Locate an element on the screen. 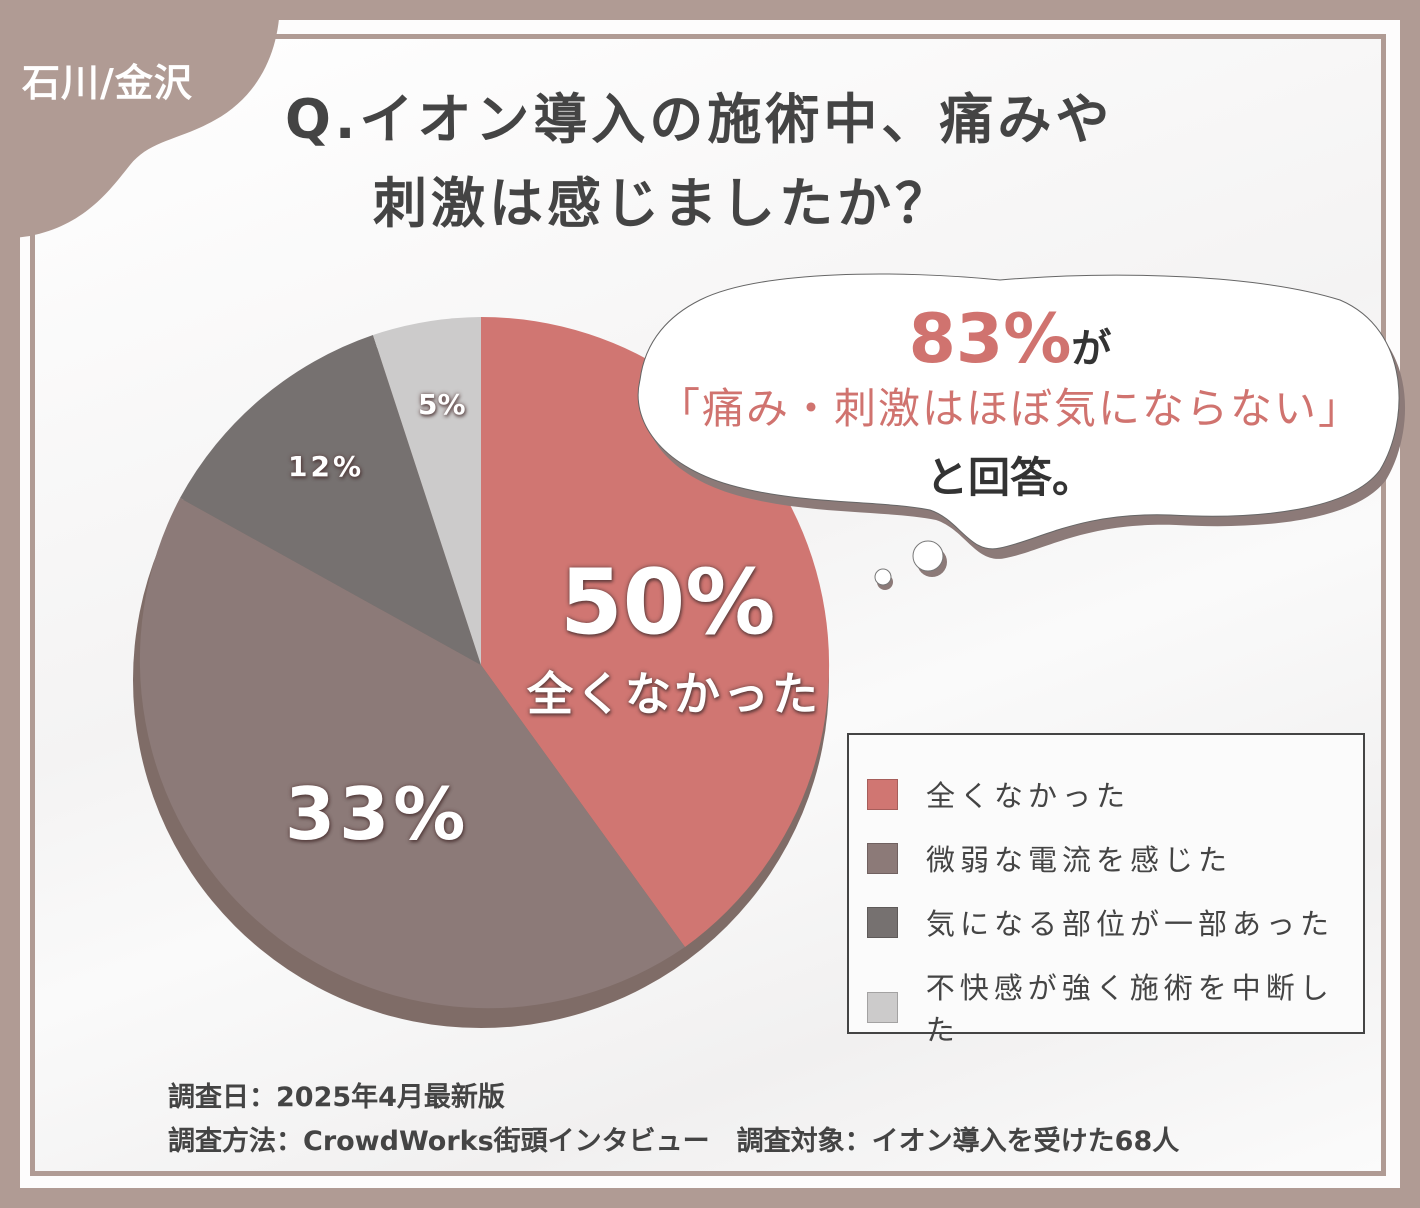 Image resolution: width=1420 pixels, height=1208 pixels. pie-label-50: 50% is located at coordinates (668, 602).